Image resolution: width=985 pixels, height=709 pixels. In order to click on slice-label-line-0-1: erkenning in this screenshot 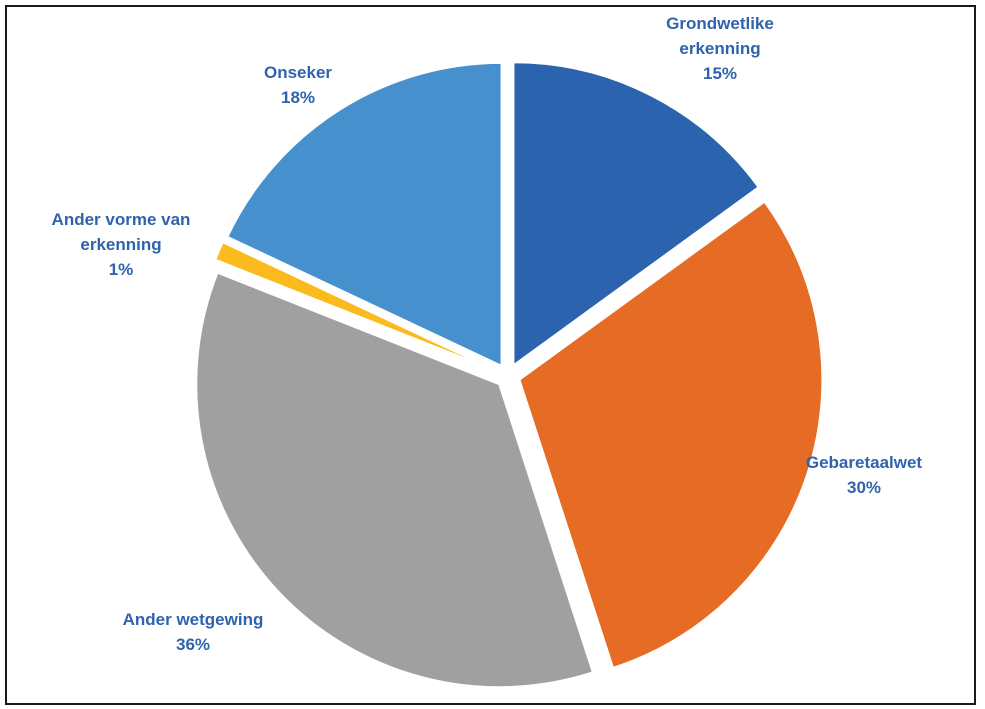, I will do `click(719, 48)`.